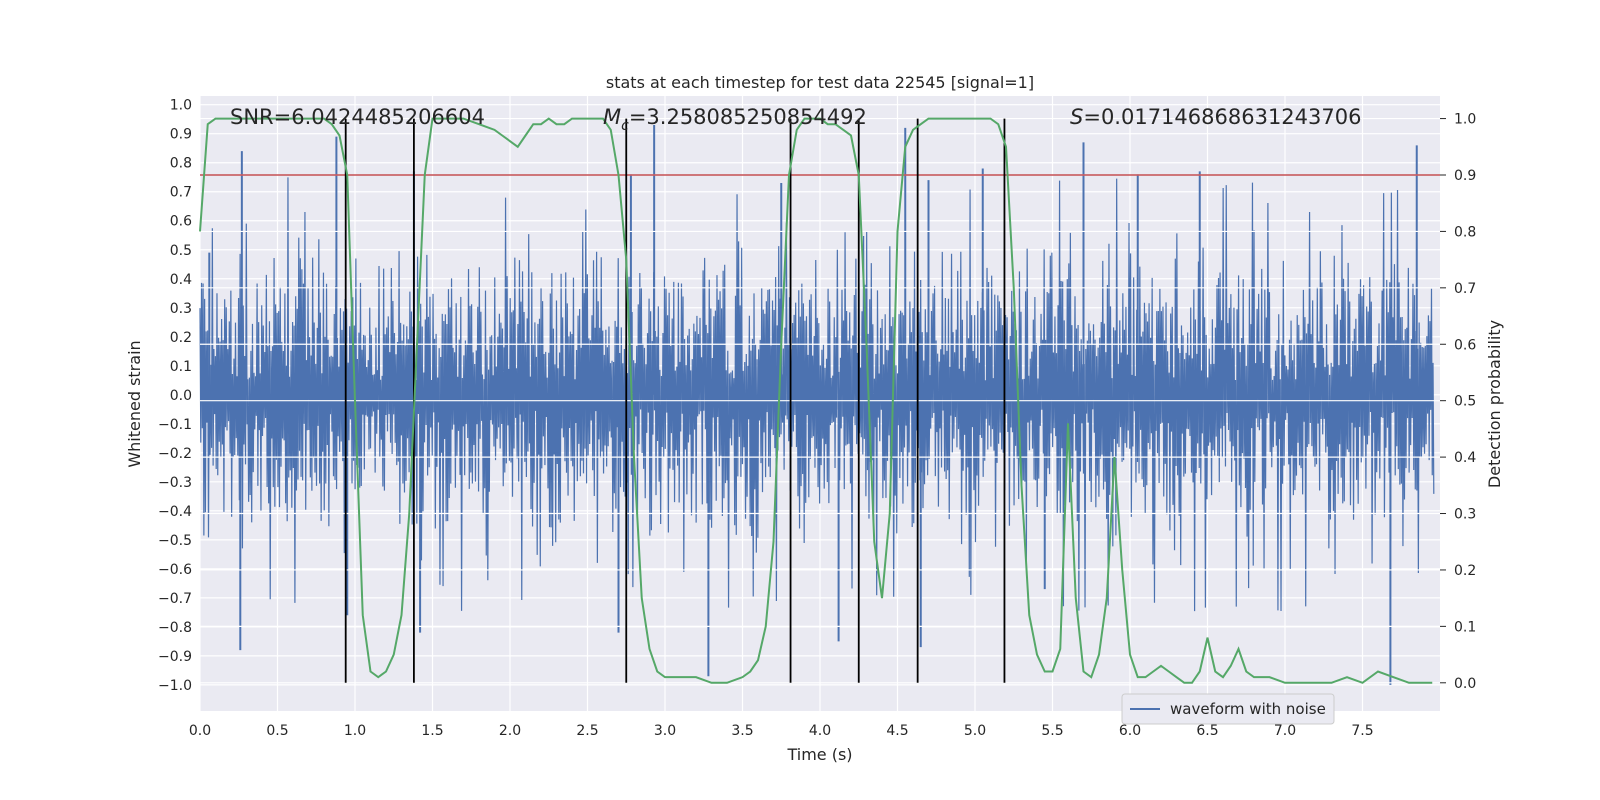 This screenshot has width=1600, height=800. I want to click on y-left-tick-label: 0.9, so click(181, 135).